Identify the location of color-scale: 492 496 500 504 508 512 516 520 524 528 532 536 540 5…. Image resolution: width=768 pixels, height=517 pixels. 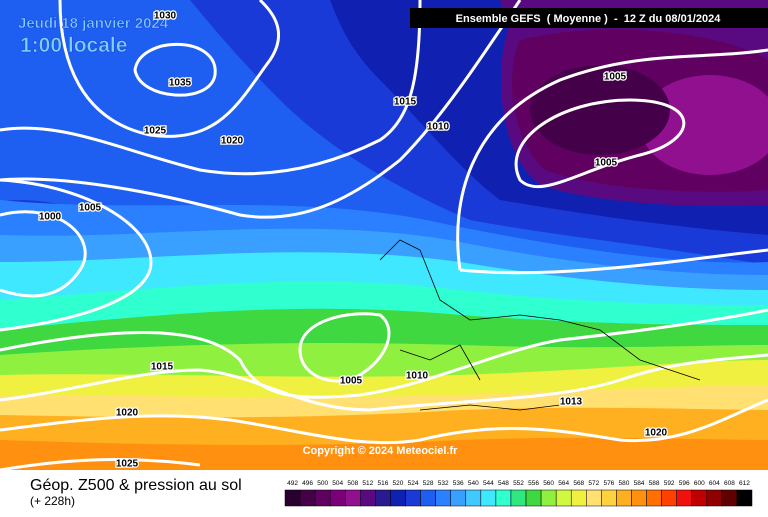
(518, 493).